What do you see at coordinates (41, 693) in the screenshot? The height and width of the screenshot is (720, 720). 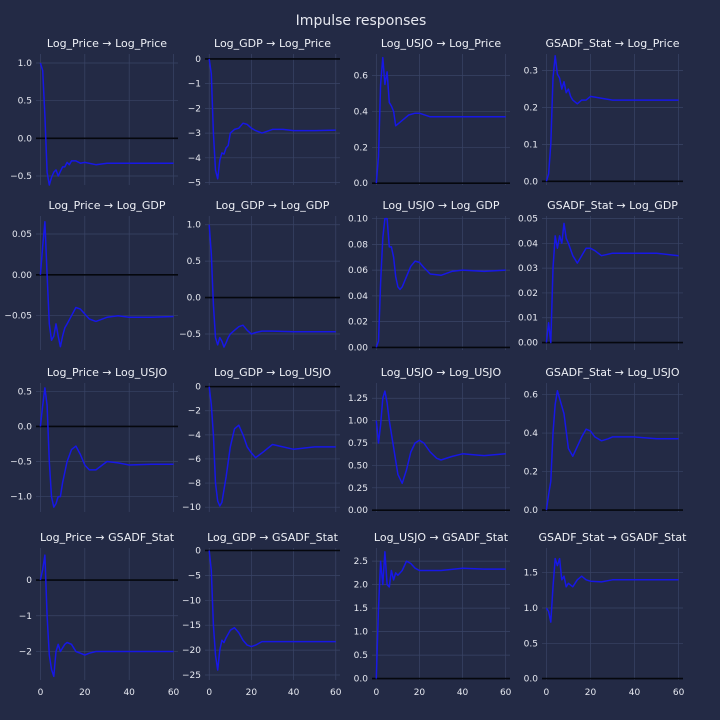 I see `panel-13-xtick-label-0: 0` at bounding box center [41, 693].